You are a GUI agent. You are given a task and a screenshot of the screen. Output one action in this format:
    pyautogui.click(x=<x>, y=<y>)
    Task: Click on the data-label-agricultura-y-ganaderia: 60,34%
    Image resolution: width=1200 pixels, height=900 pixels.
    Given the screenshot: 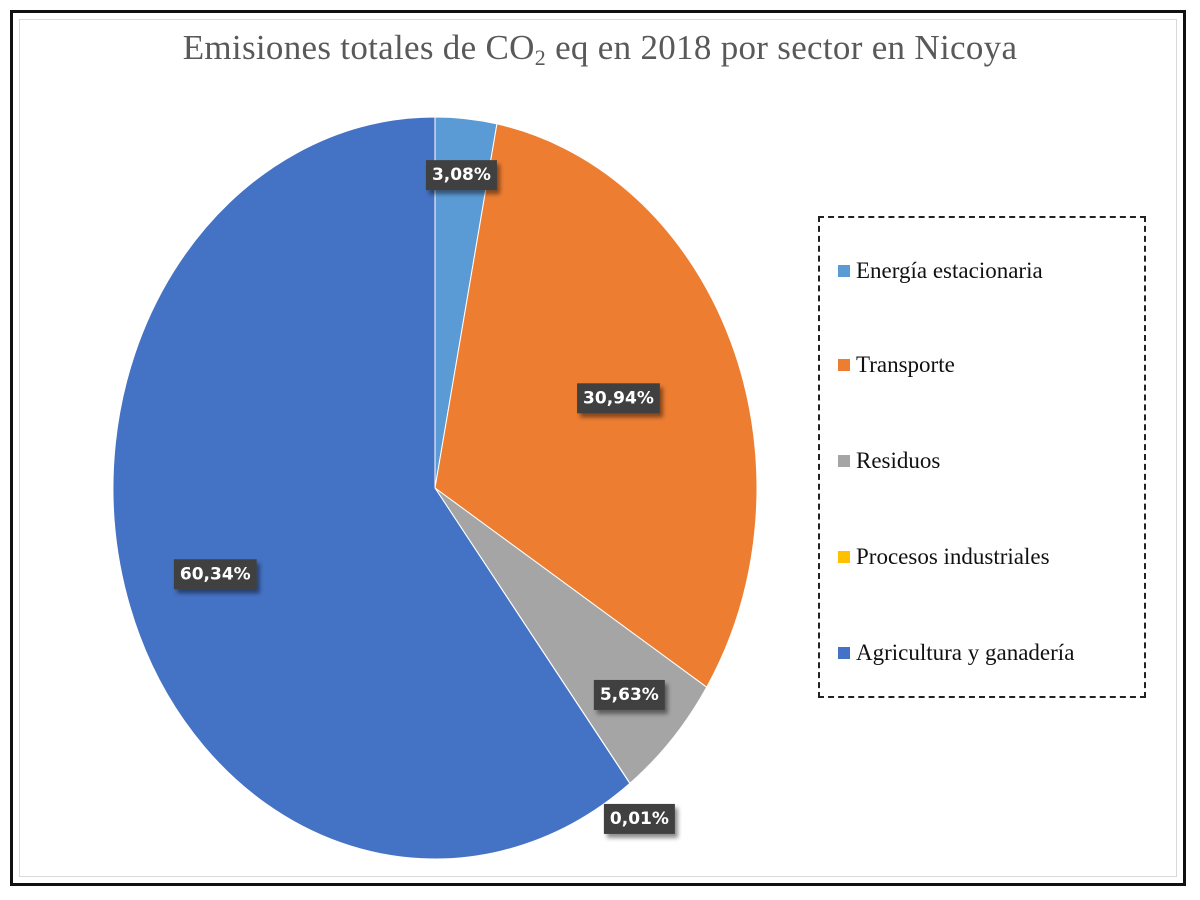 What is the action you would take?
    pyautogui.click(x=215, y=574)
    